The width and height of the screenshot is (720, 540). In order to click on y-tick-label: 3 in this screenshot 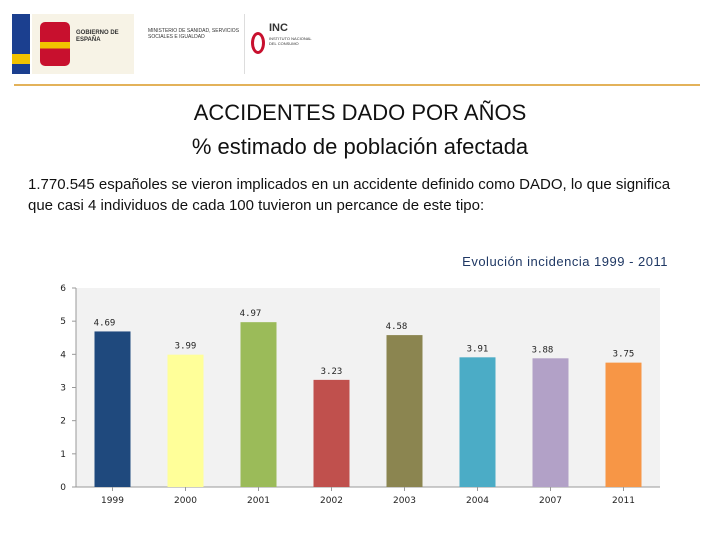, I will do `click(63, 389)`.